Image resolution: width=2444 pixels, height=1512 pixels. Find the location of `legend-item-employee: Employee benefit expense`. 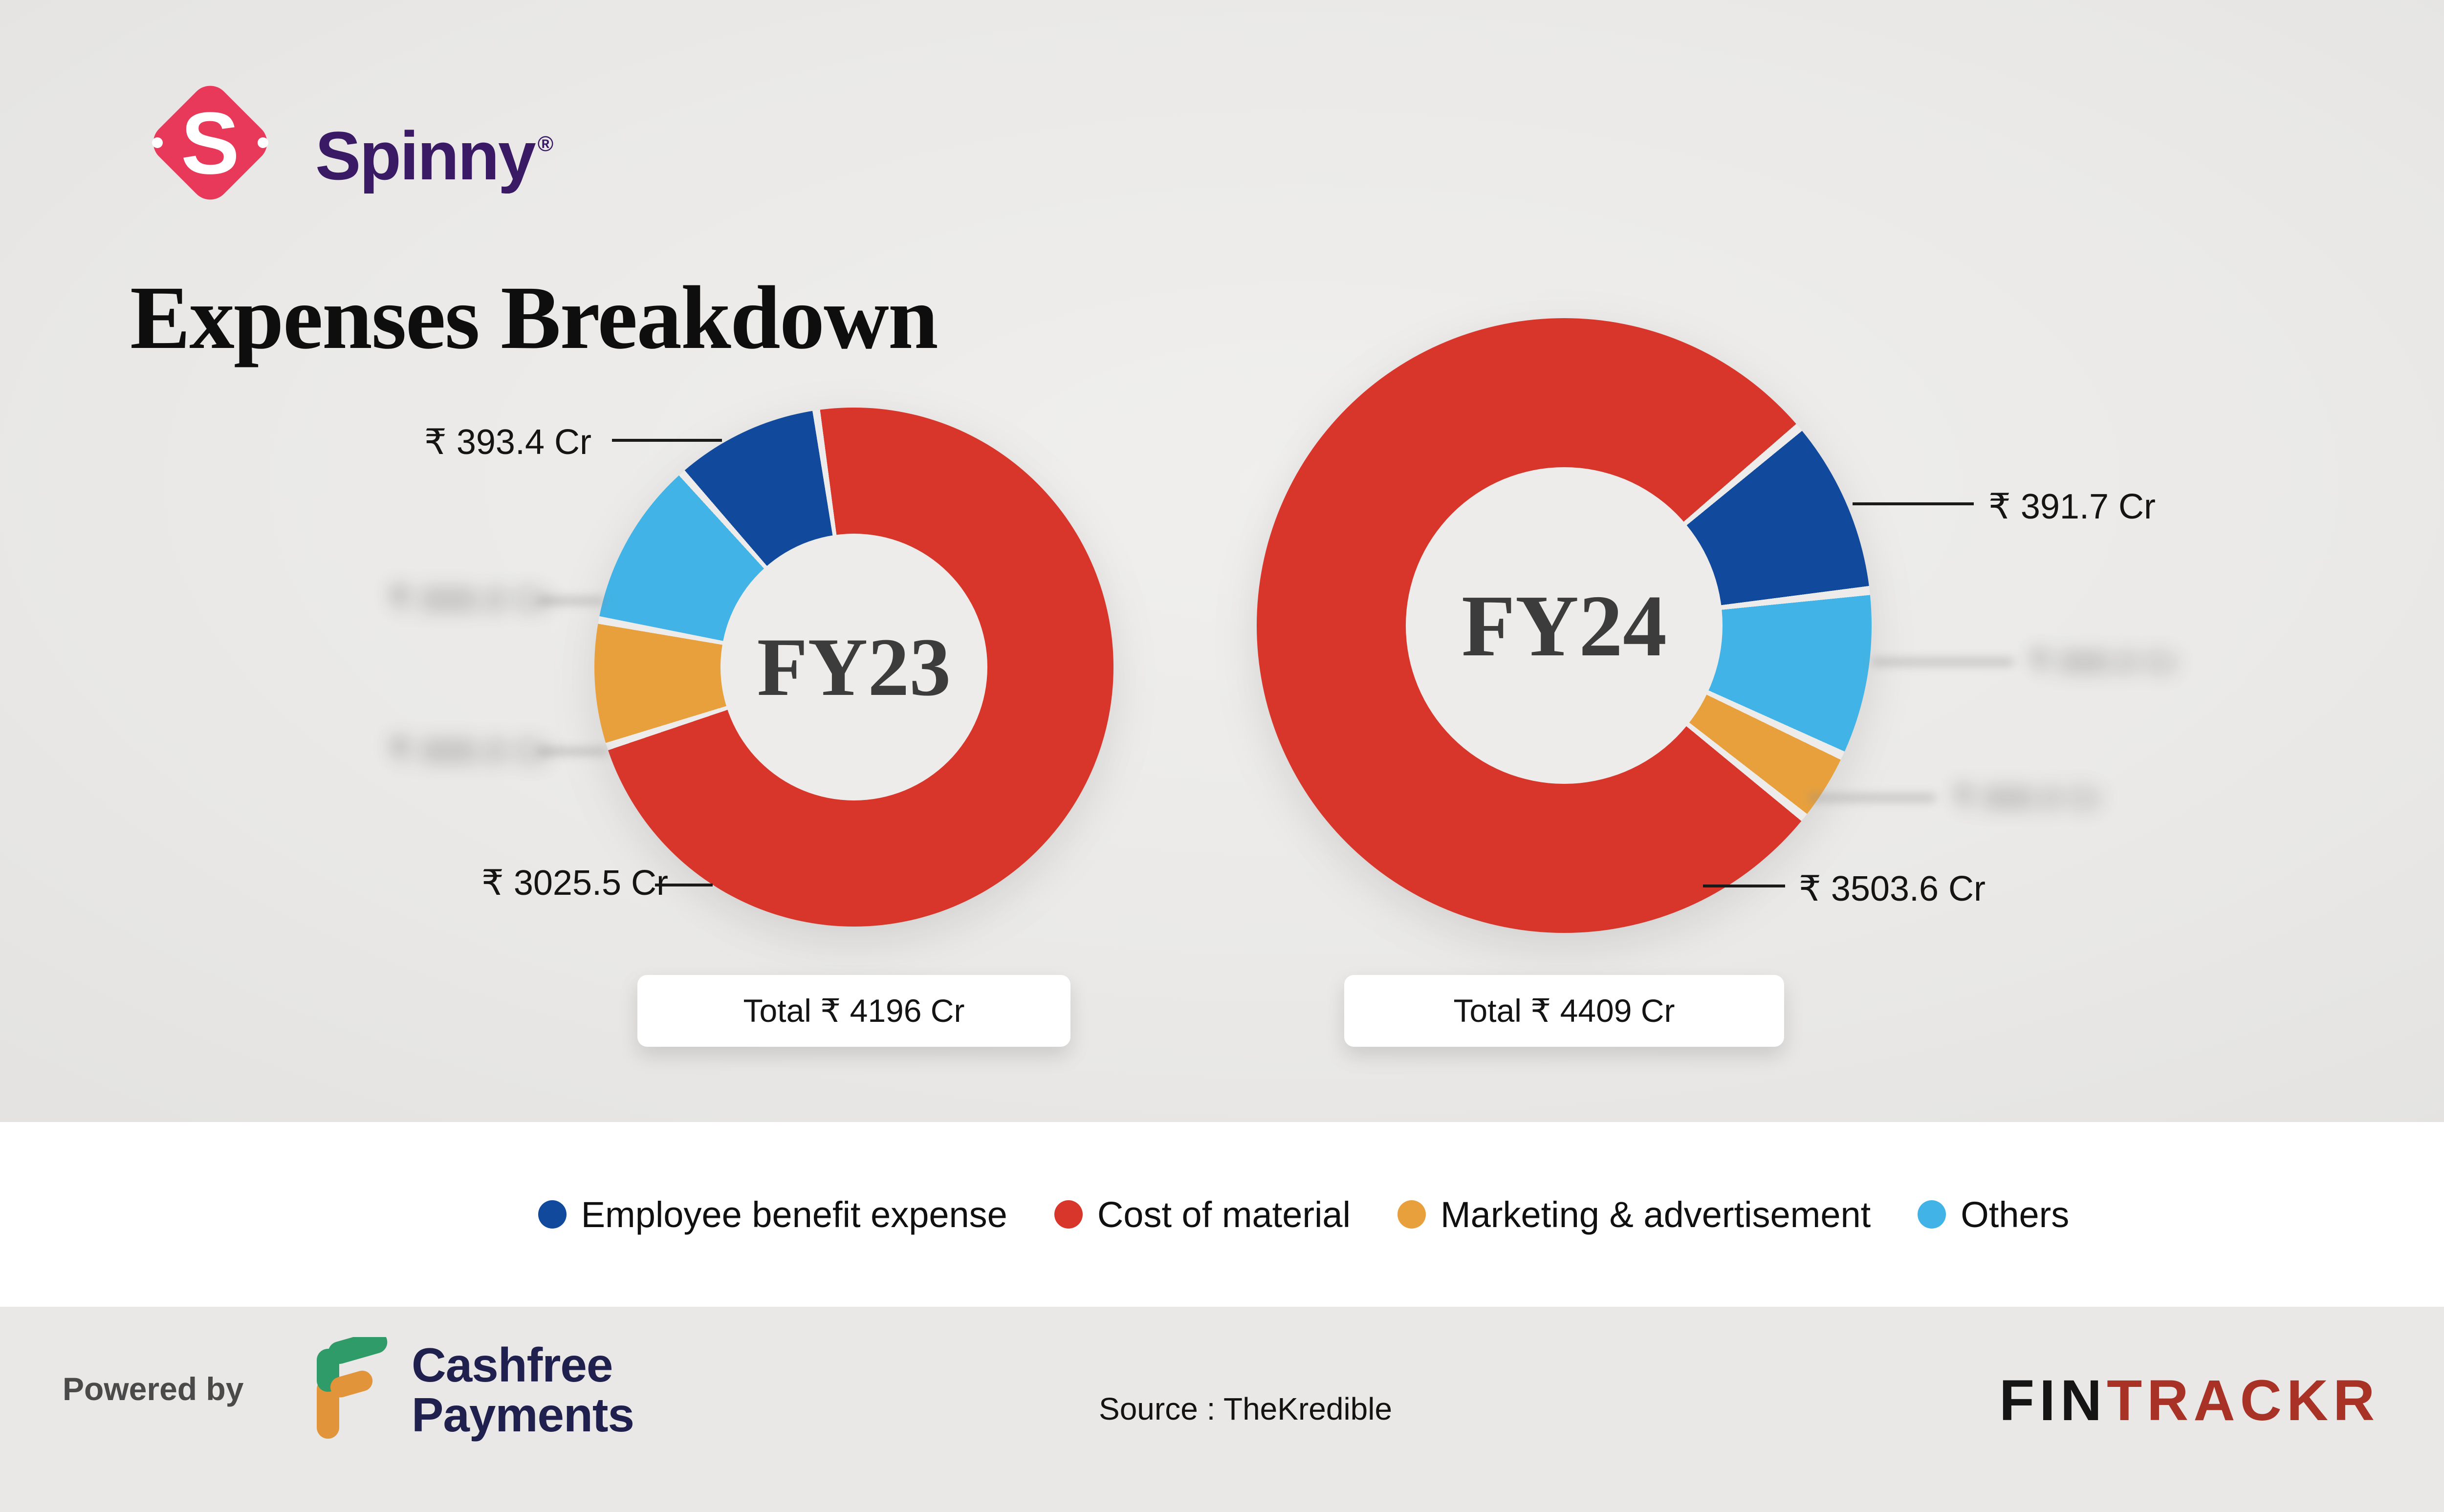

legend-item-employee: Employee benefit expense is located at coordinates (772, 1214).